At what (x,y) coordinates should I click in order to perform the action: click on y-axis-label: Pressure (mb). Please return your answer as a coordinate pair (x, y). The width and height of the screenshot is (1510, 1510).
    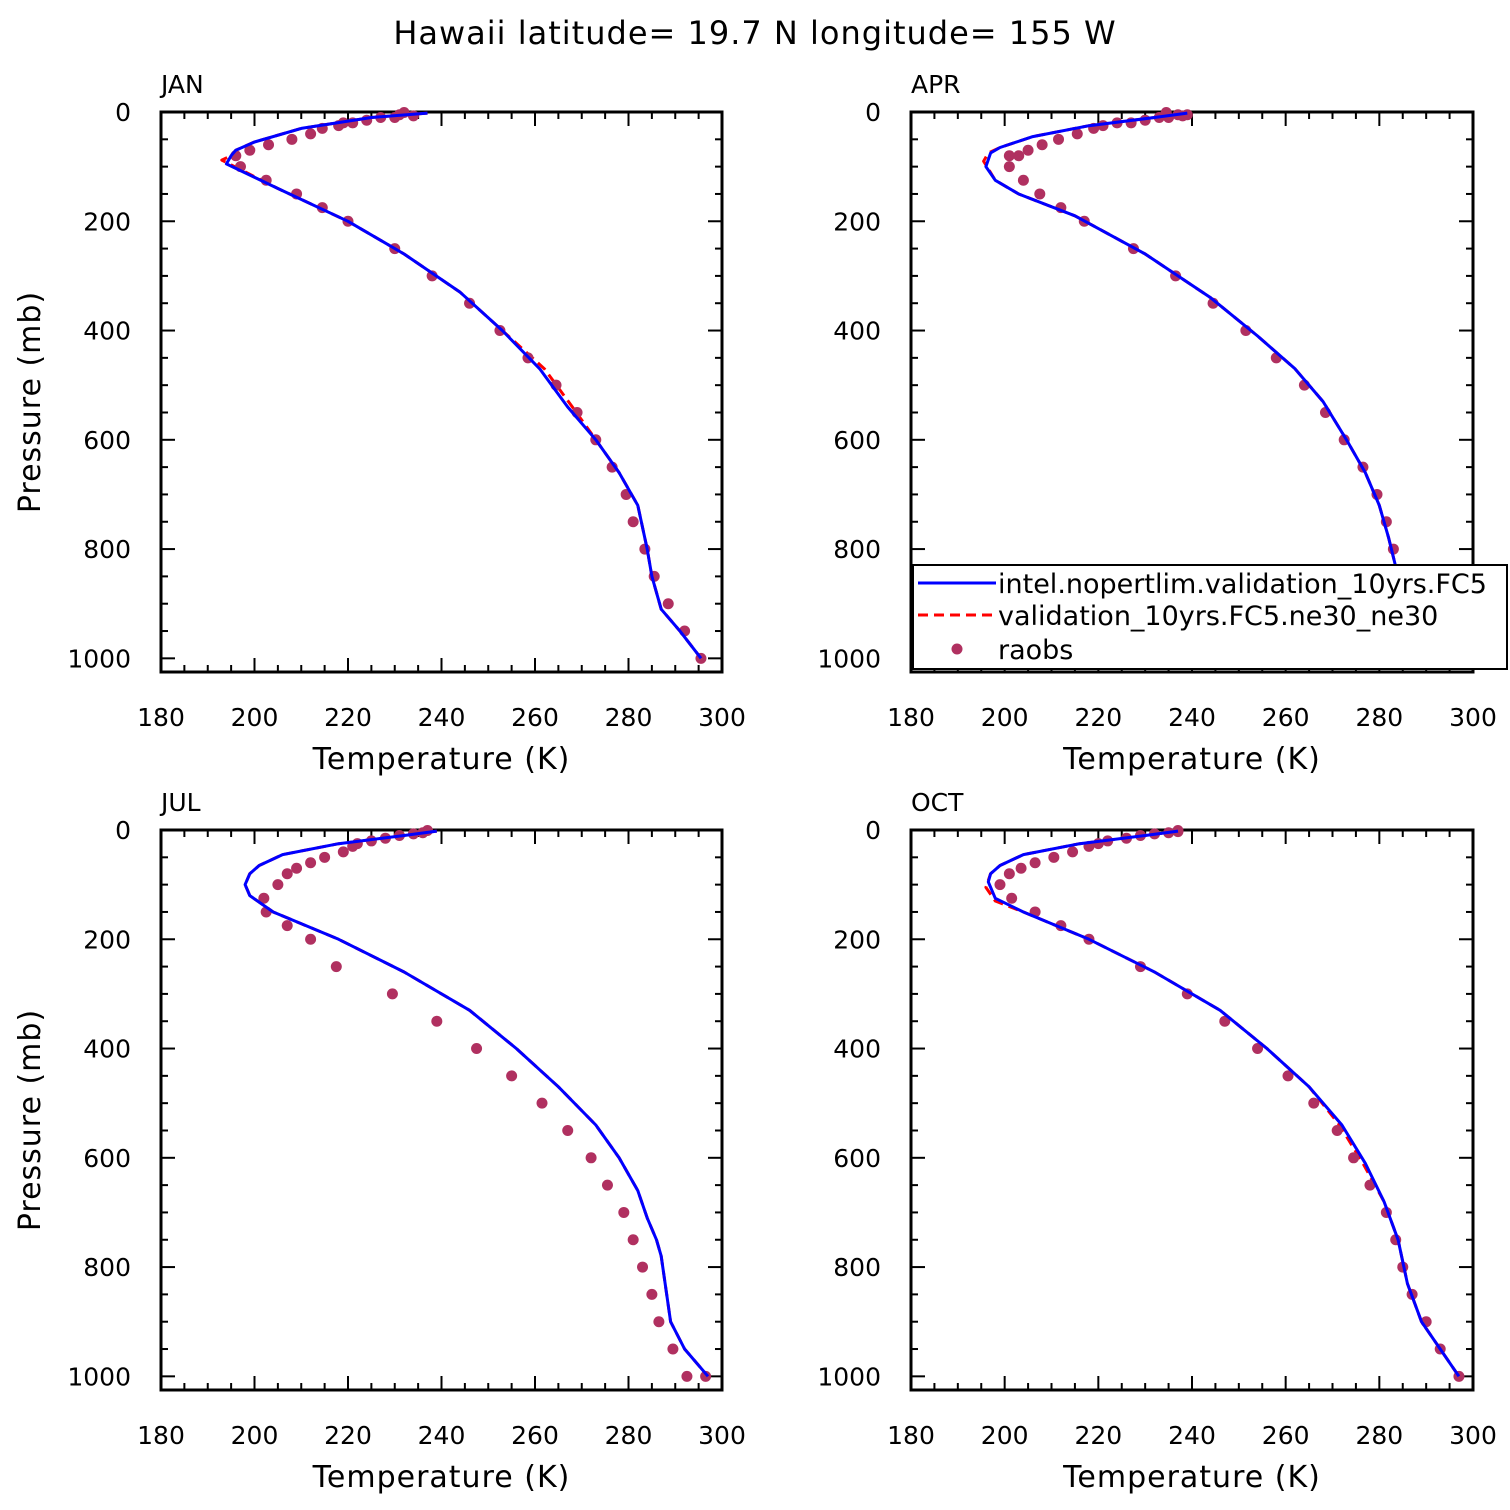
    Looking at the image, I should click on (30, 1120).